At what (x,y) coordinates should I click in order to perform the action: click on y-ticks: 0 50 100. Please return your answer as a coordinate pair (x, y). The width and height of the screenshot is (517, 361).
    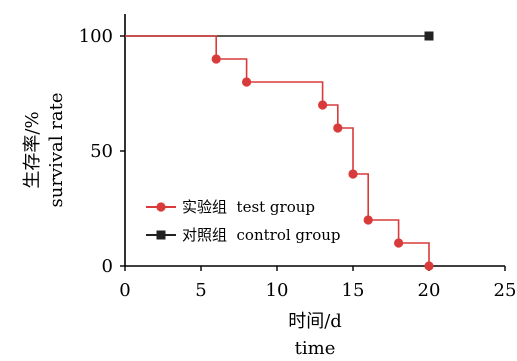
    Looking at the image, I should click on (102, 151).